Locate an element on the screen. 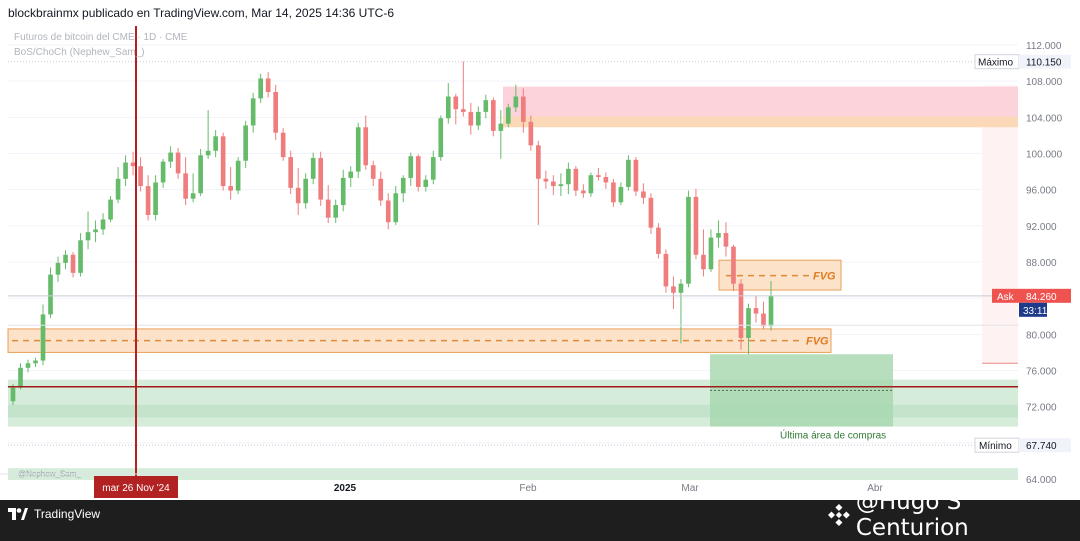 This screenshot has width=1080, height=541. tradingview-brand: TradingView is located at coordinates (54, 514).